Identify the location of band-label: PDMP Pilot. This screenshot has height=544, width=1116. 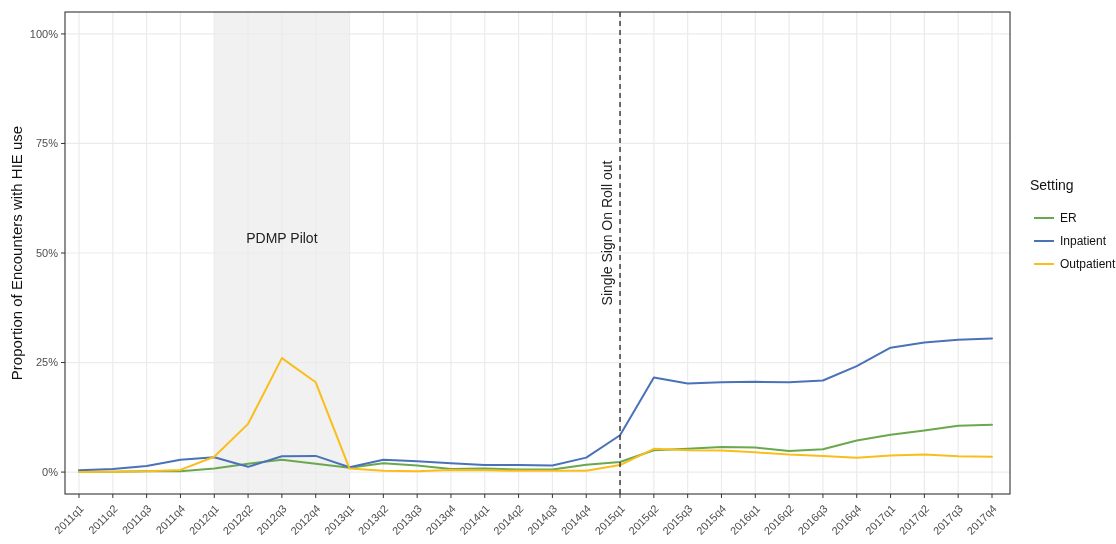
(282, 238).